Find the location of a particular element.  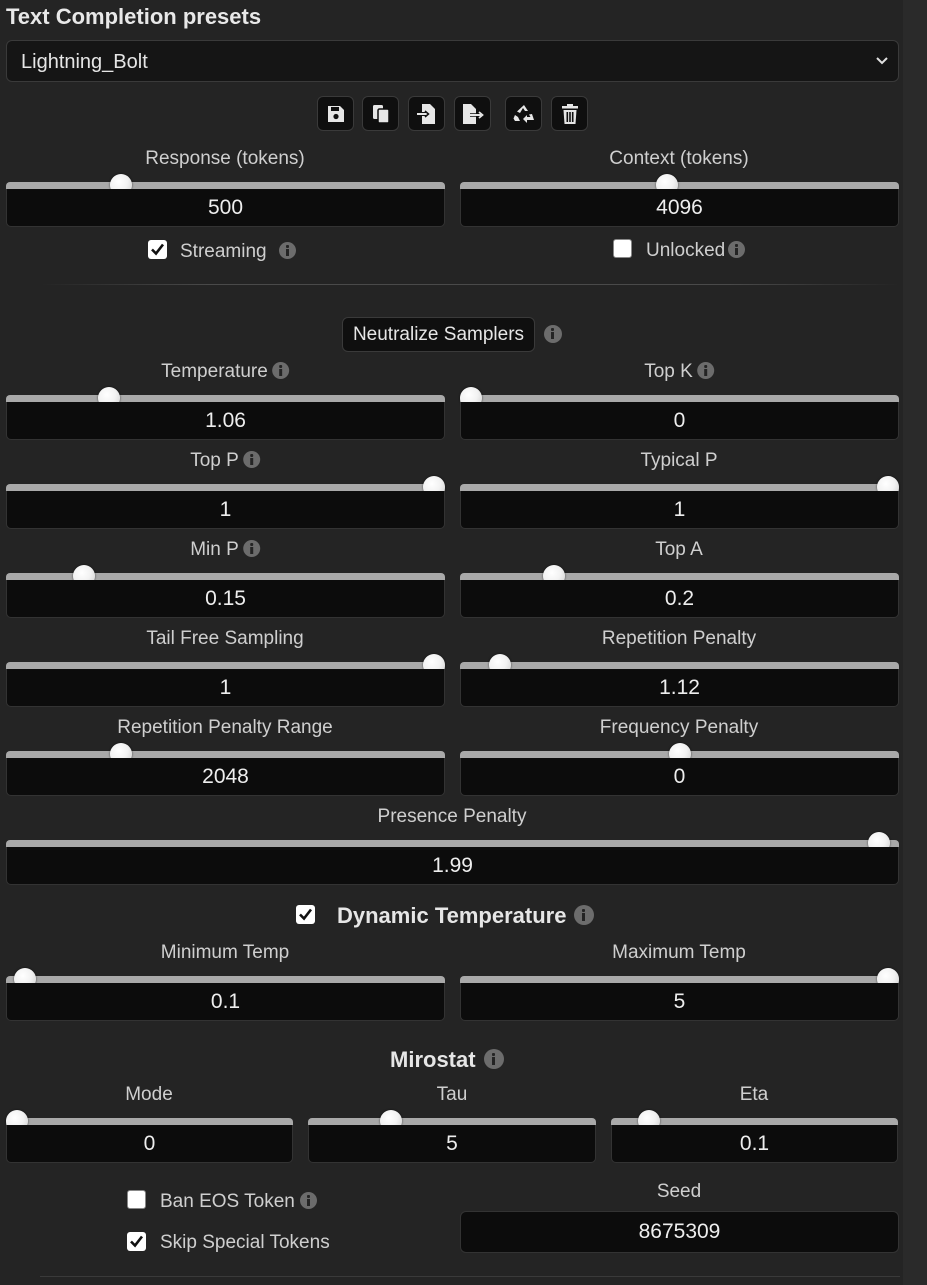

neutralize-samplers-button: Neutralize Samplers is located at coordinates (438, 334).